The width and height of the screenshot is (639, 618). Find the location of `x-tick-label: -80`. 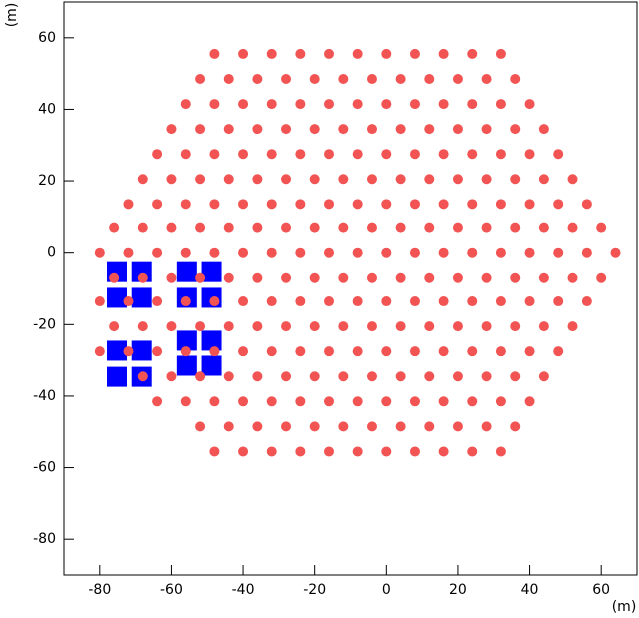

x-tick-label: -80 is located at coordinates (99, 590).